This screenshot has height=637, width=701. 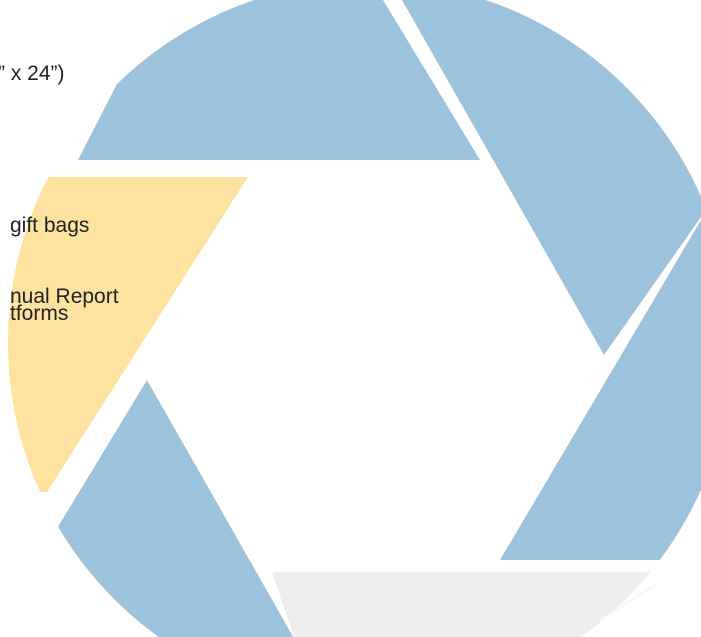 I want to click on blade-edge-highlight, so click(x=627, y=602).